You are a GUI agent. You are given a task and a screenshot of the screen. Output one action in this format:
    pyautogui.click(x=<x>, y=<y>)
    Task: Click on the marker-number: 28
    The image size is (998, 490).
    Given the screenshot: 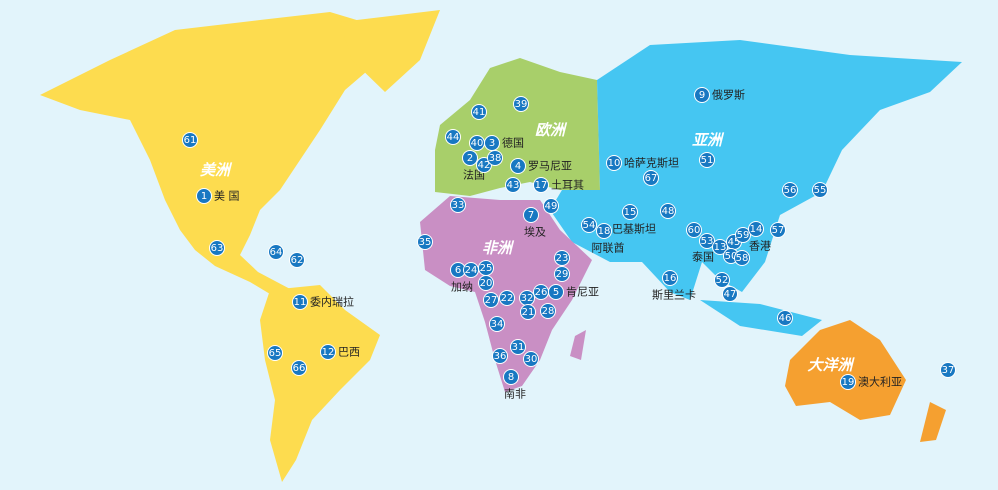 What is the action you would take?
    pyautogui.click(x=548, y=311)
    